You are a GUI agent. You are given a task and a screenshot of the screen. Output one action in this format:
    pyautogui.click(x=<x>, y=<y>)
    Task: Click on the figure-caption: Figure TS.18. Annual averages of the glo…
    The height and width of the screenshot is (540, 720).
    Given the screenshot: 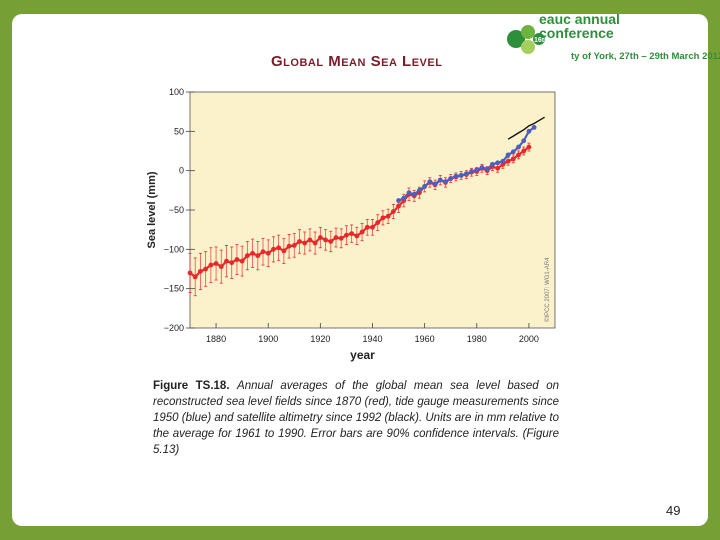 What is the action you would take?
    pyautogui.click(x=356, y=418)
    